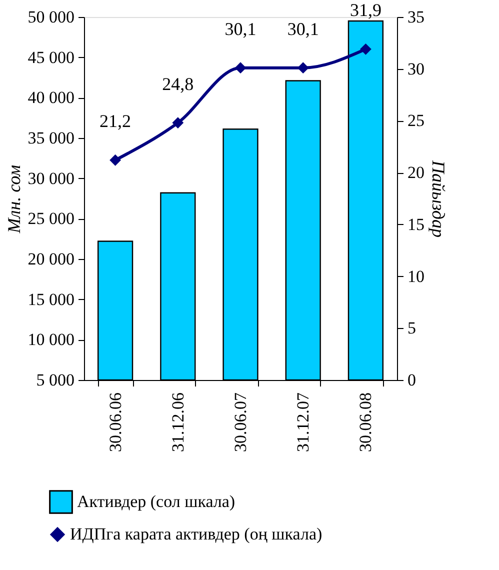 This screenshot has height=570, width=499. Describe the element at coordinates (366, 422) in the screenshot. I see `x-tick-label: 30.06.08` at that location.